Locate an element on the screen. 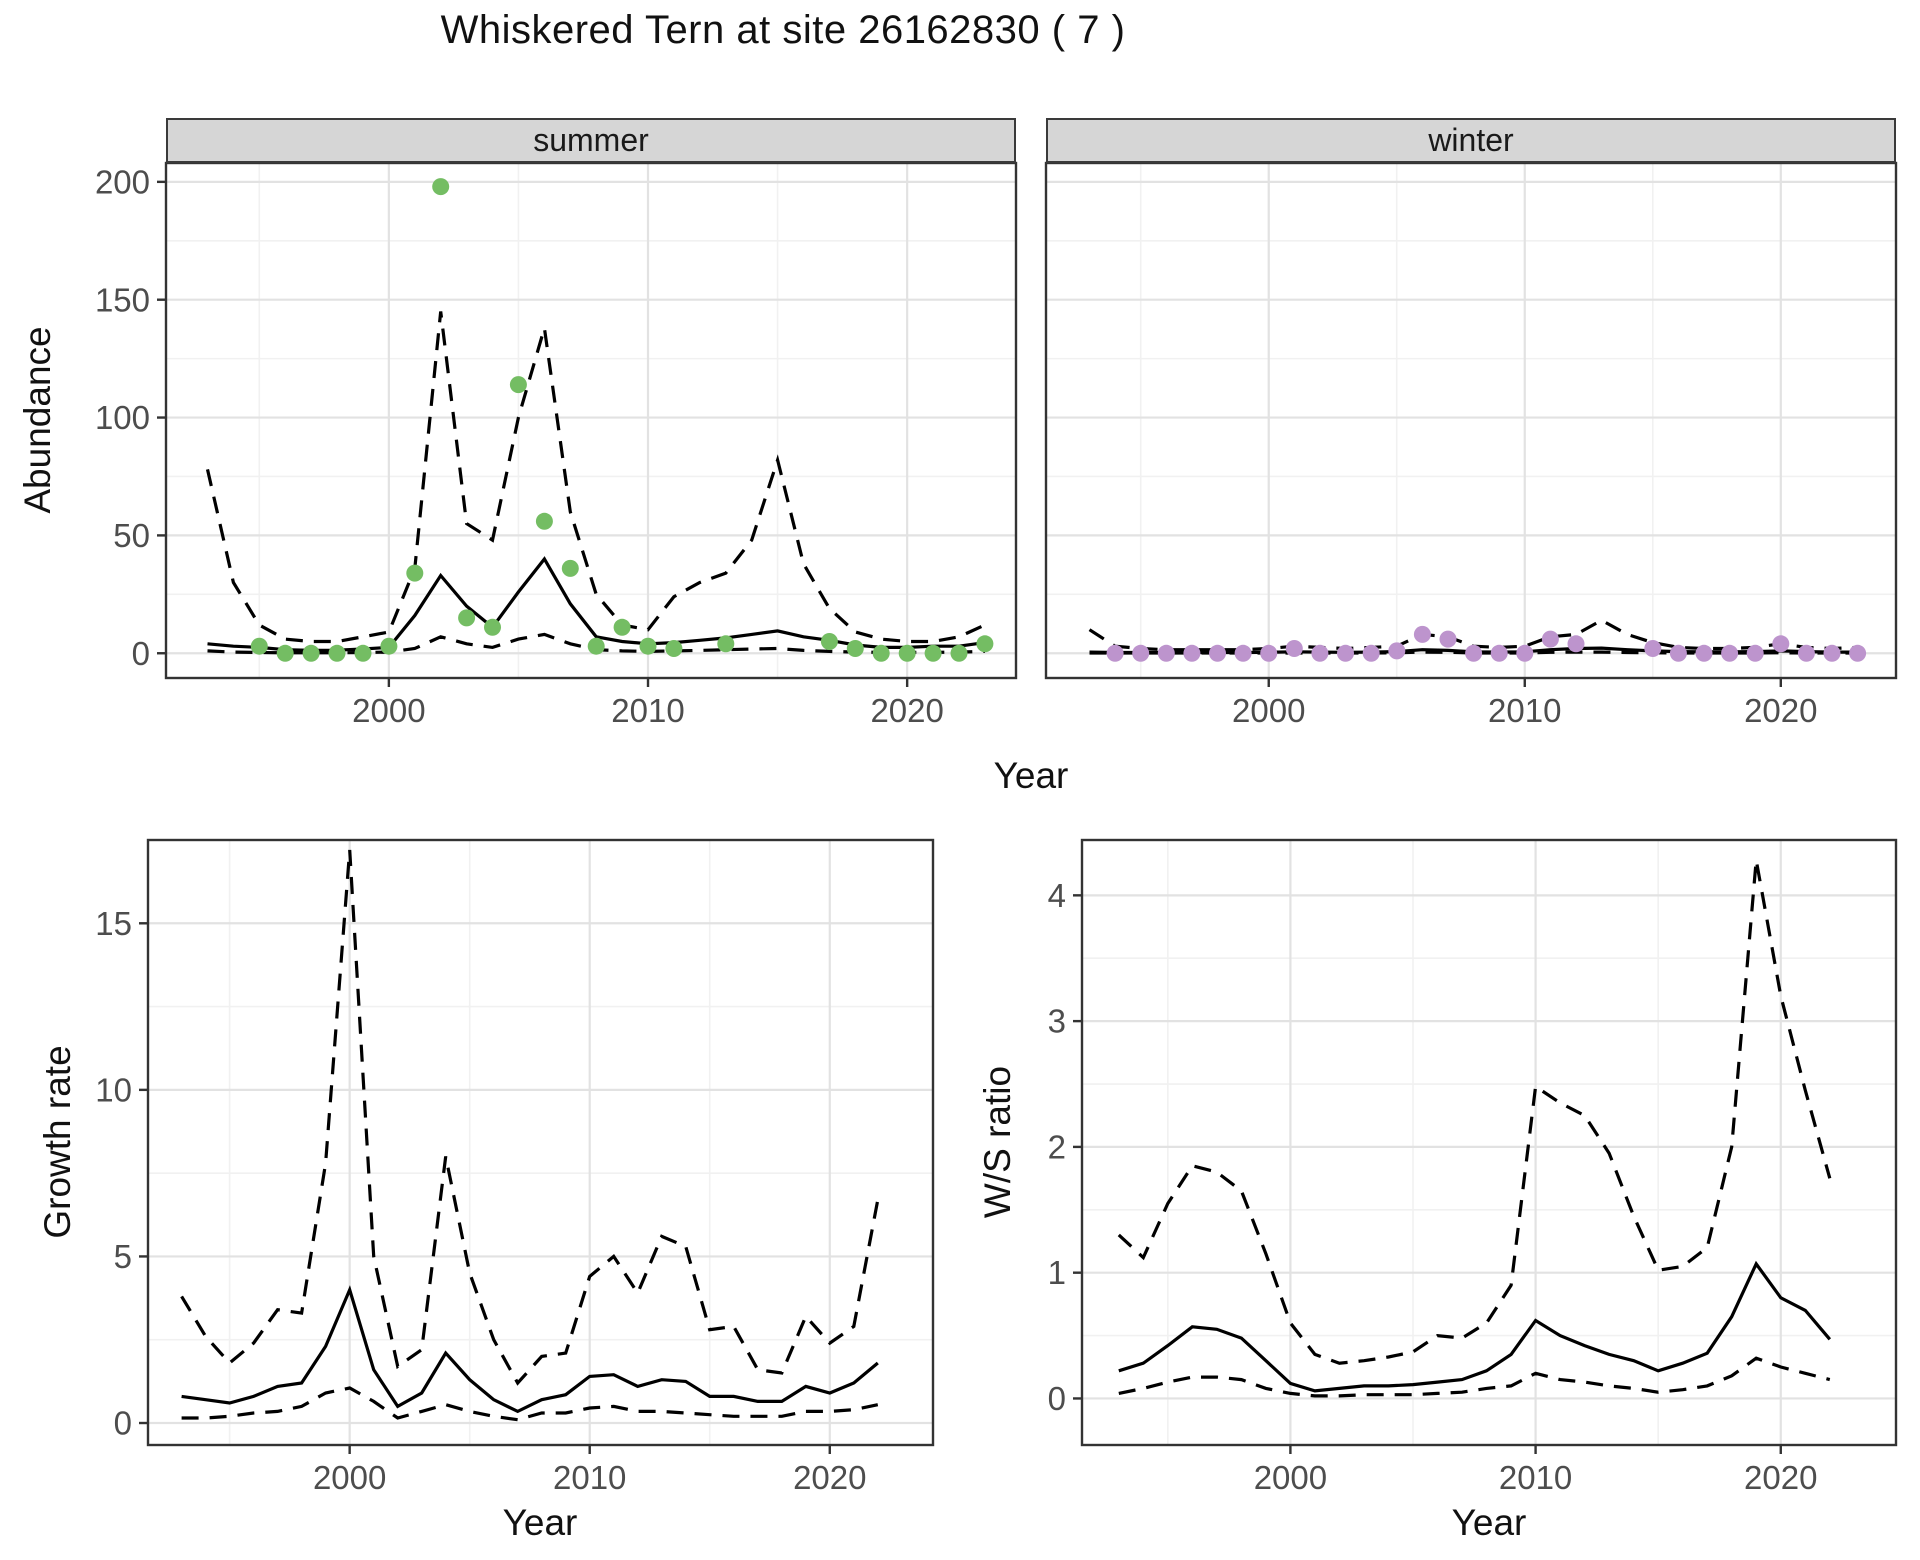 The width and height of the screenshot is (1920, 1560). growth-rate-lower-ci-line is located at coordinates (530, 1404).